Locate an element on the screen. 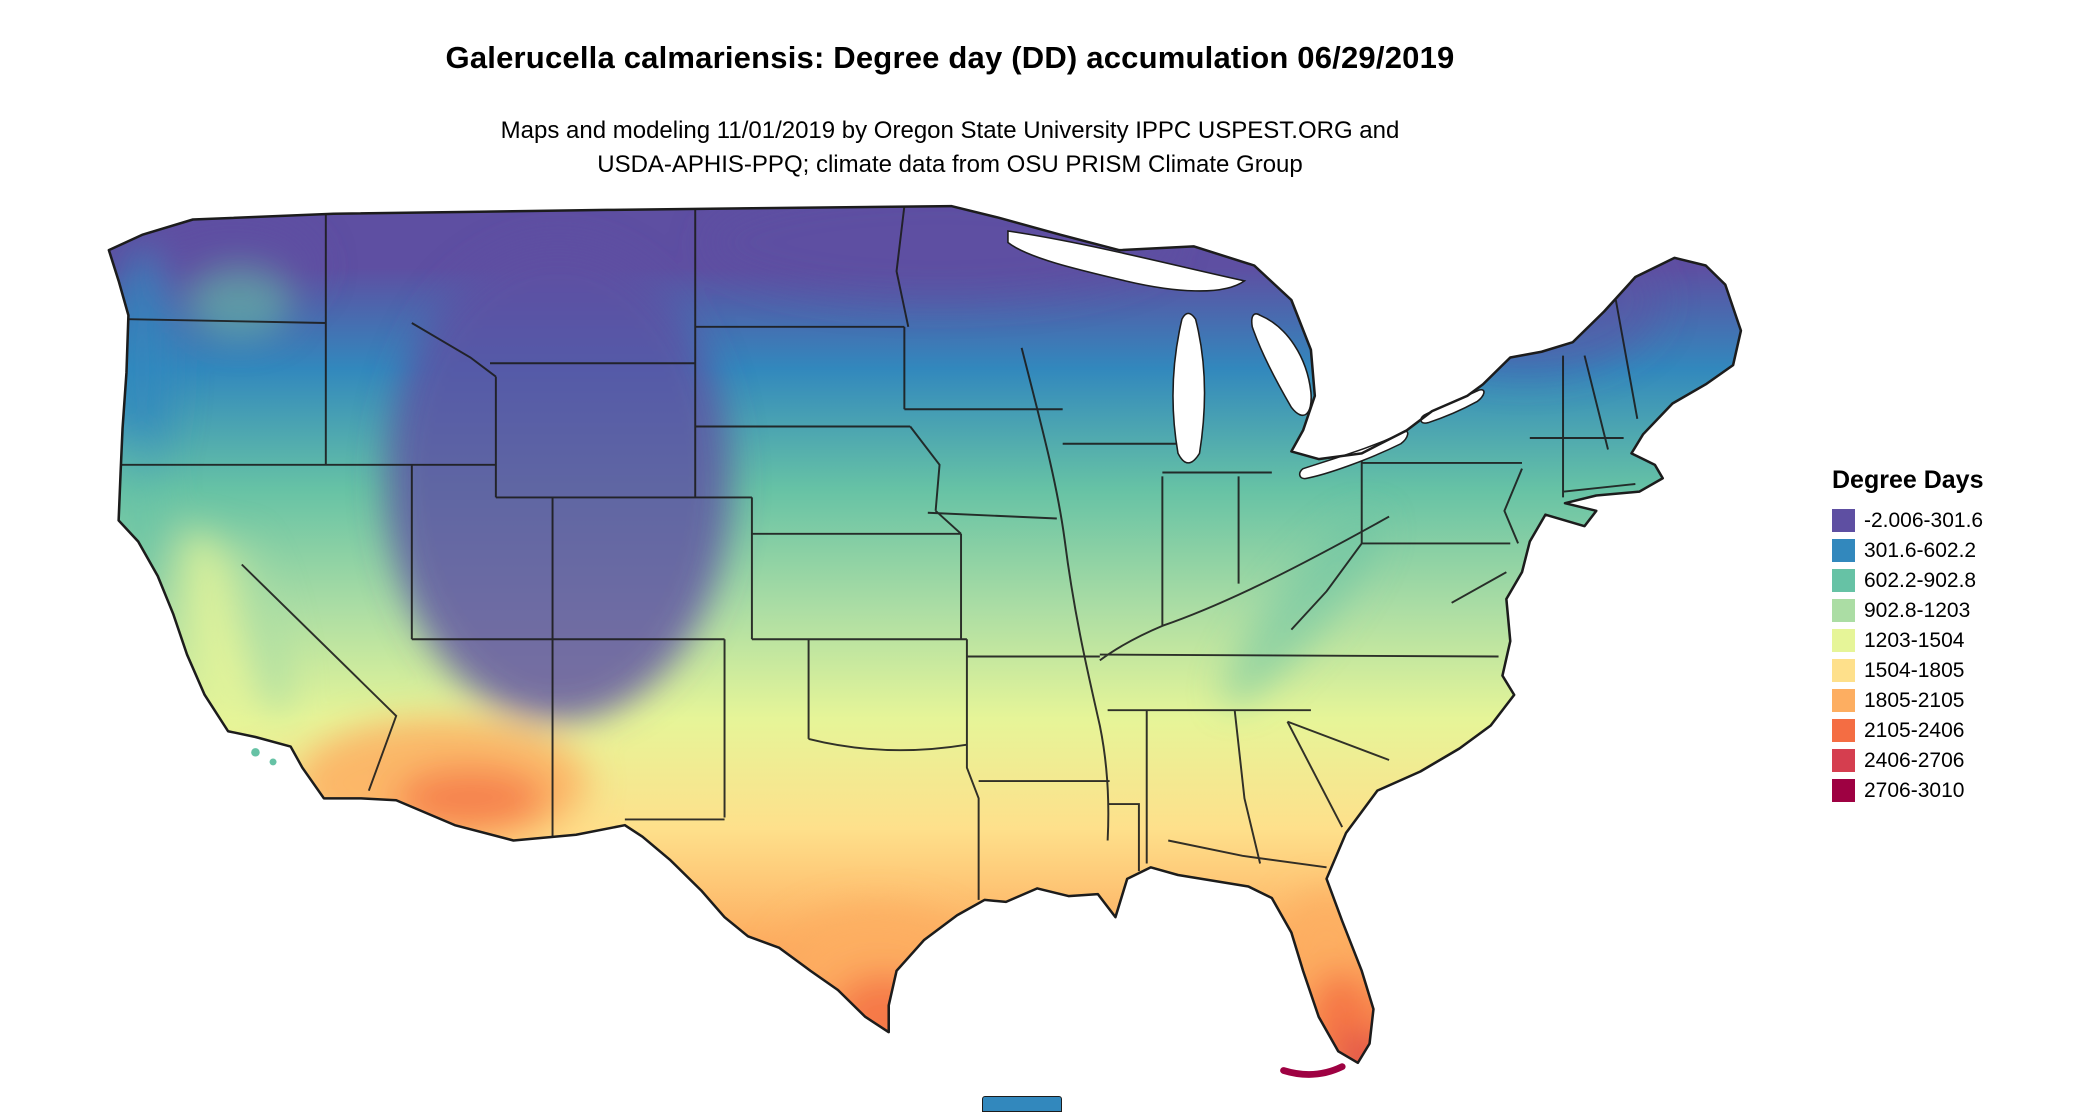 The width and height of the screenshot is (2099, 1116). state-borders-plains is located at coordinates (917, 553).